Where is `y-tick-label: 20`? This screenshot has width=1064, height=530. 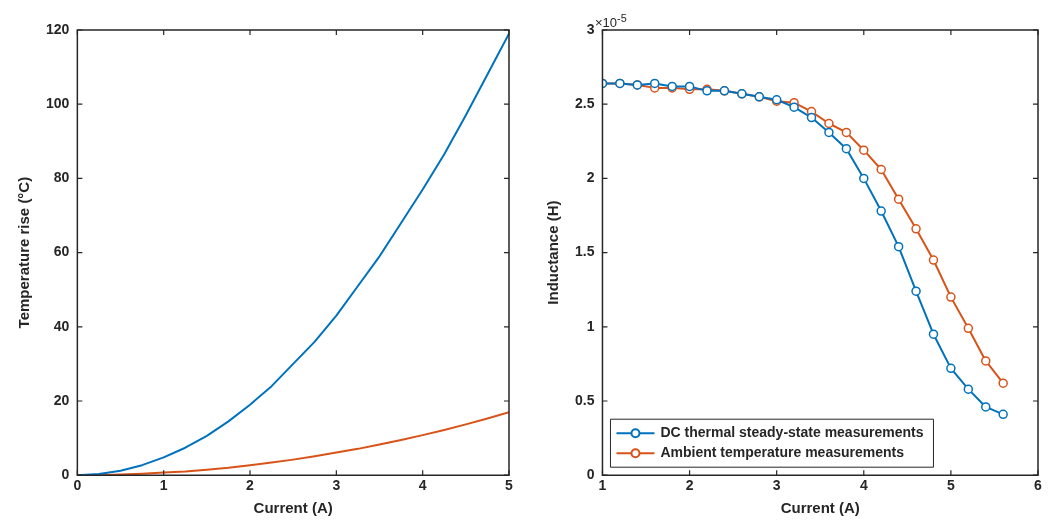 y-tick-label: 20 is located at coordinates (61, 399).